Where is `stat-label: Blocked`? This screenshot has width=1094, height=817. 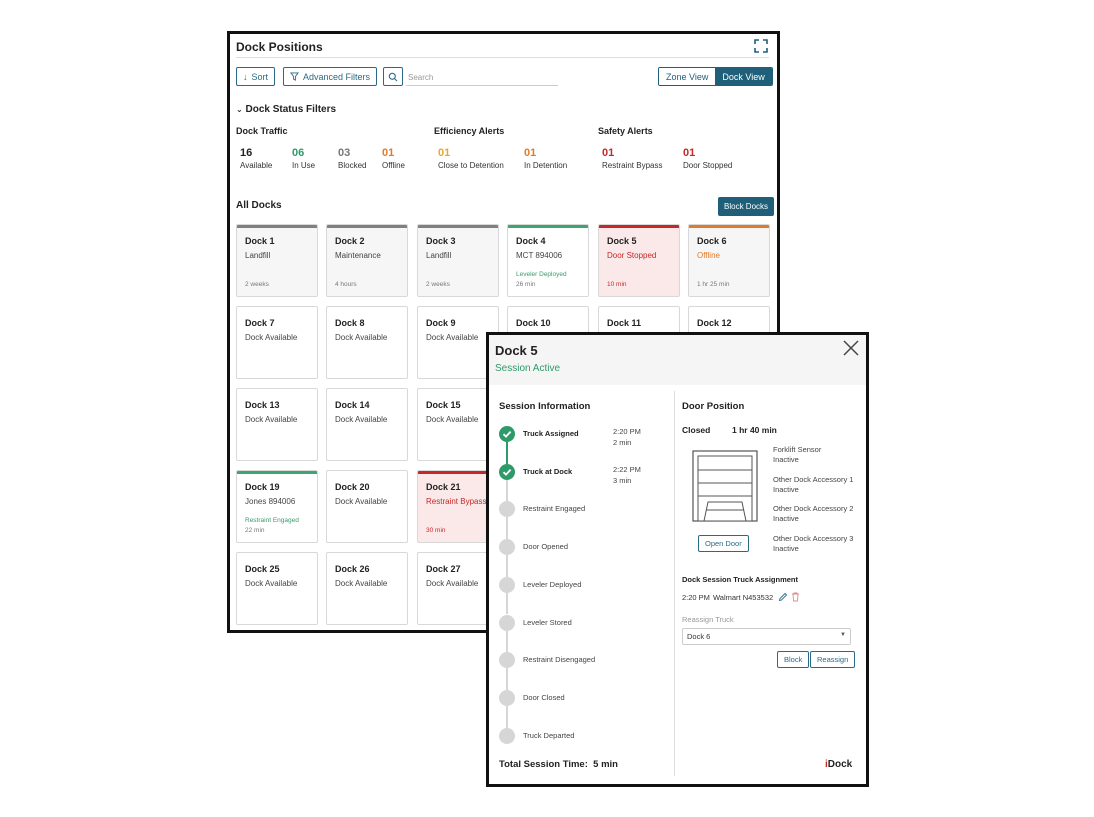
stat-label: Blocked is located at coordinates (352, 165).